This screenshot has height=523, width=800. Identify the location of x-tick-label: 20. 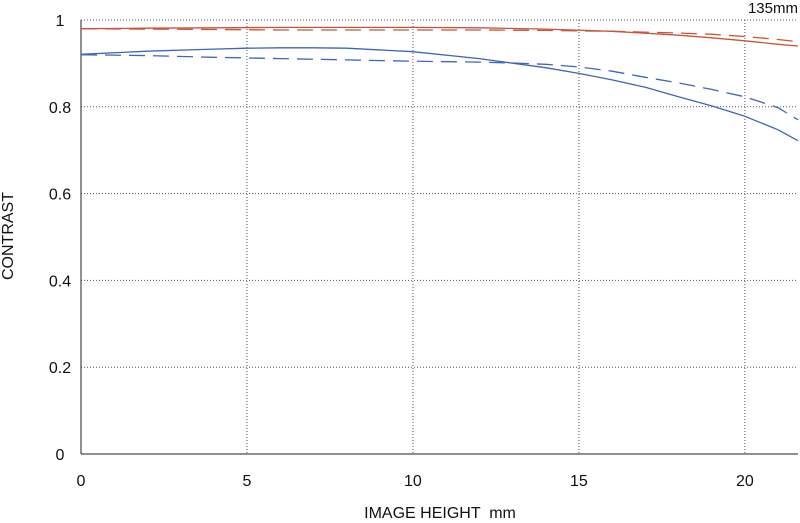
(745, 481).